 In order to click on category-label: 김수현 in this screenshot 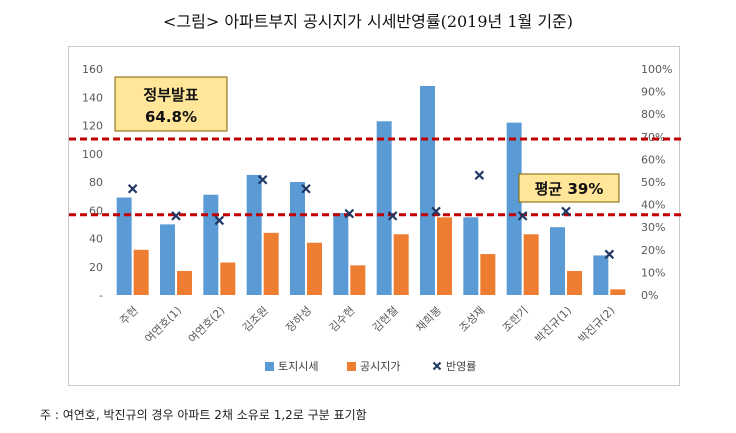, I will do `click(342, 319)`.